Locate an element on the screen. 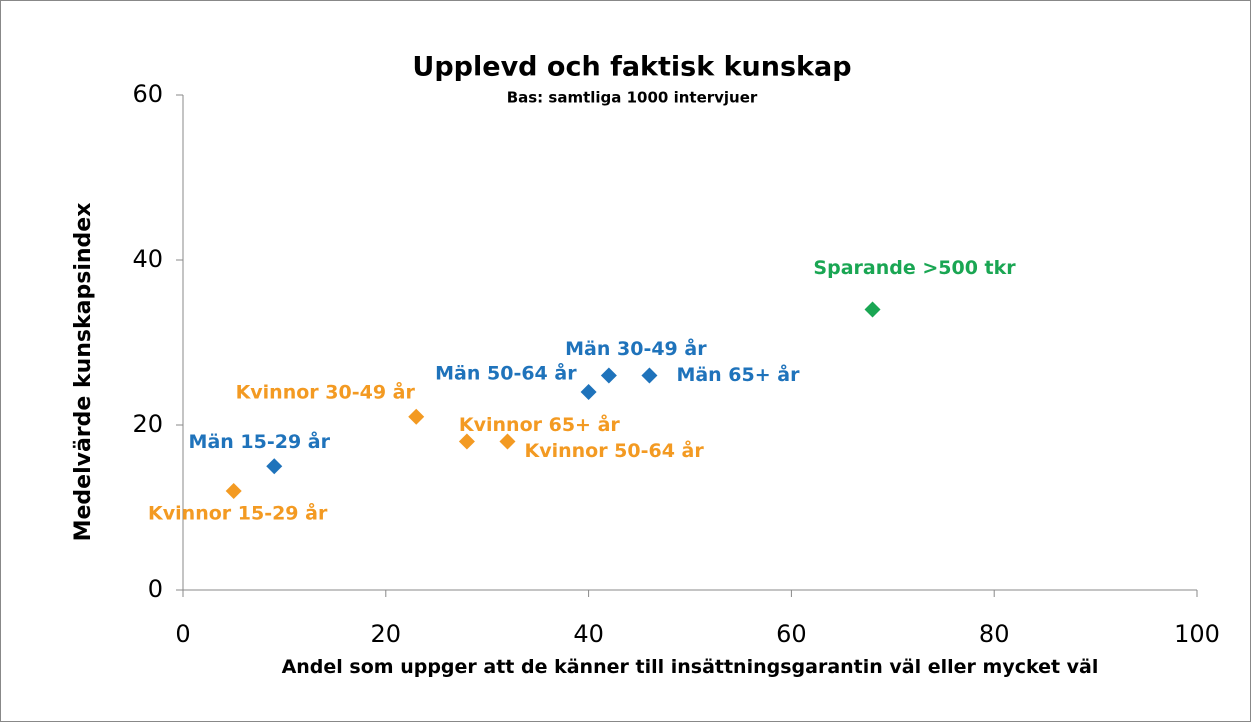 This screenshot has width=1251, height=722. point-label-box: Sparande >500 tkr is located at coordinates (914, 267).